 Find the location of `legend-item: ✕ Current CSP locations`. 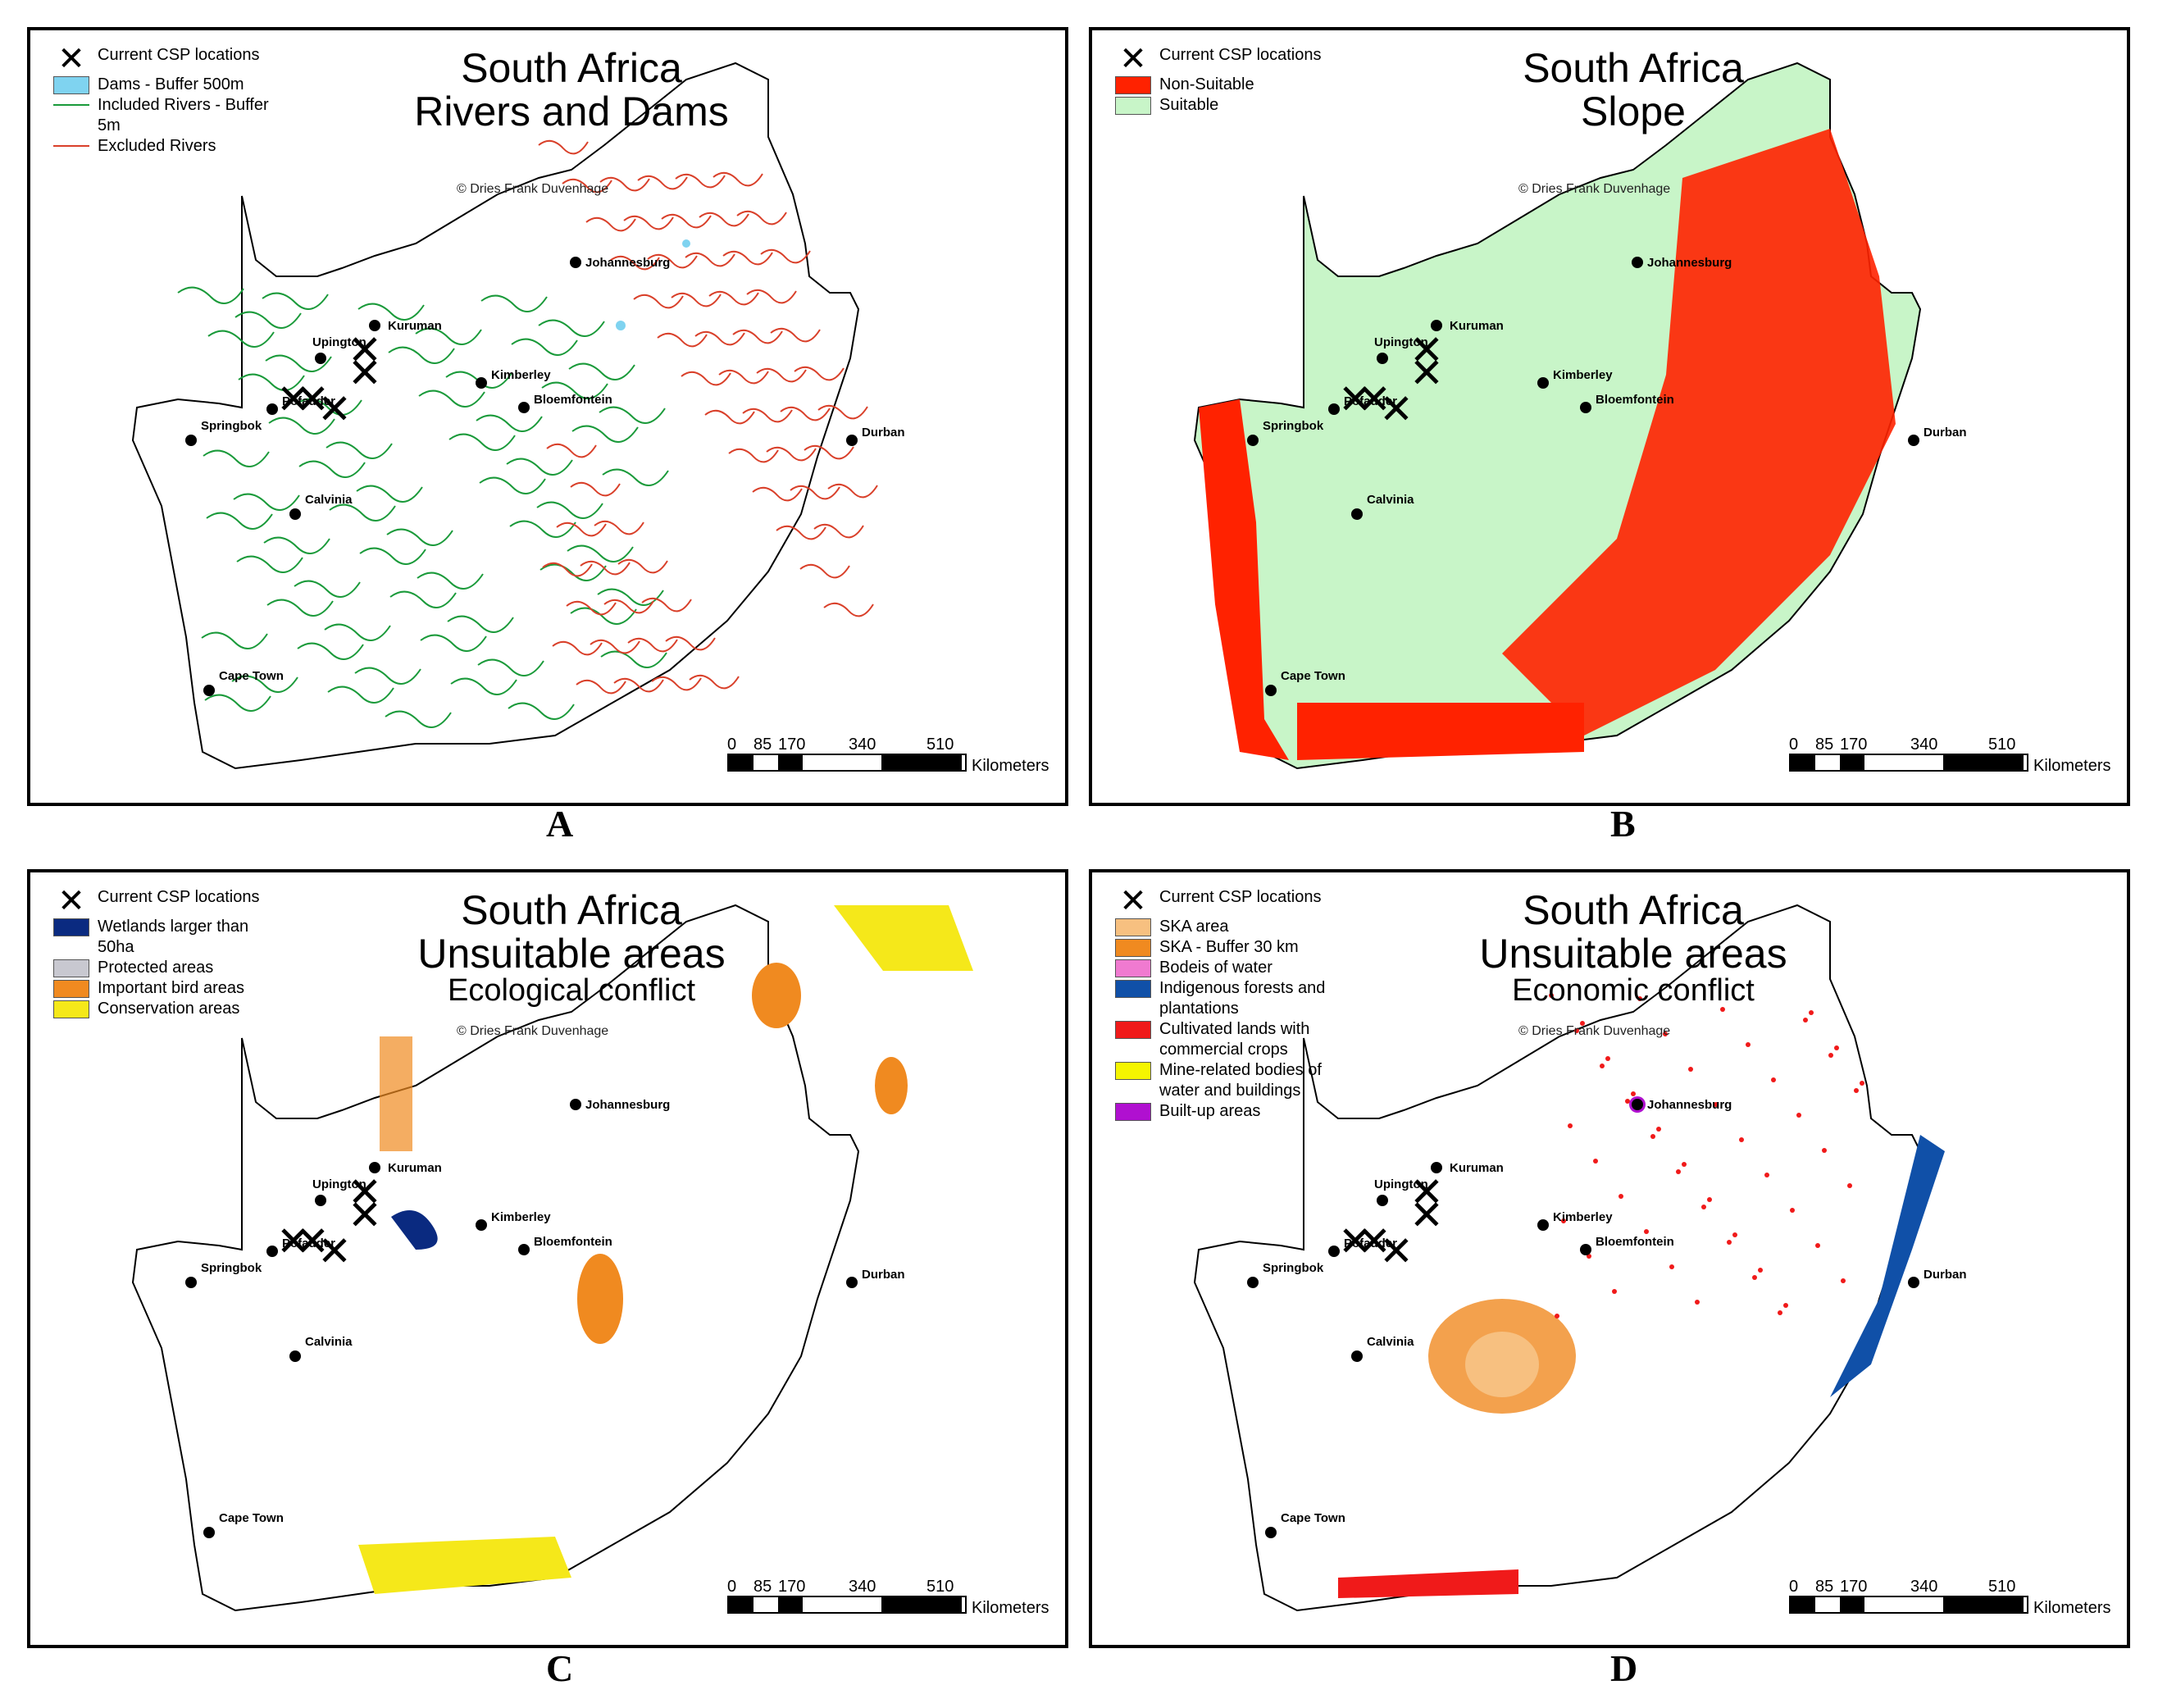

legend-item: ✕ Current CSP locations is located at coordinates (162, 901).